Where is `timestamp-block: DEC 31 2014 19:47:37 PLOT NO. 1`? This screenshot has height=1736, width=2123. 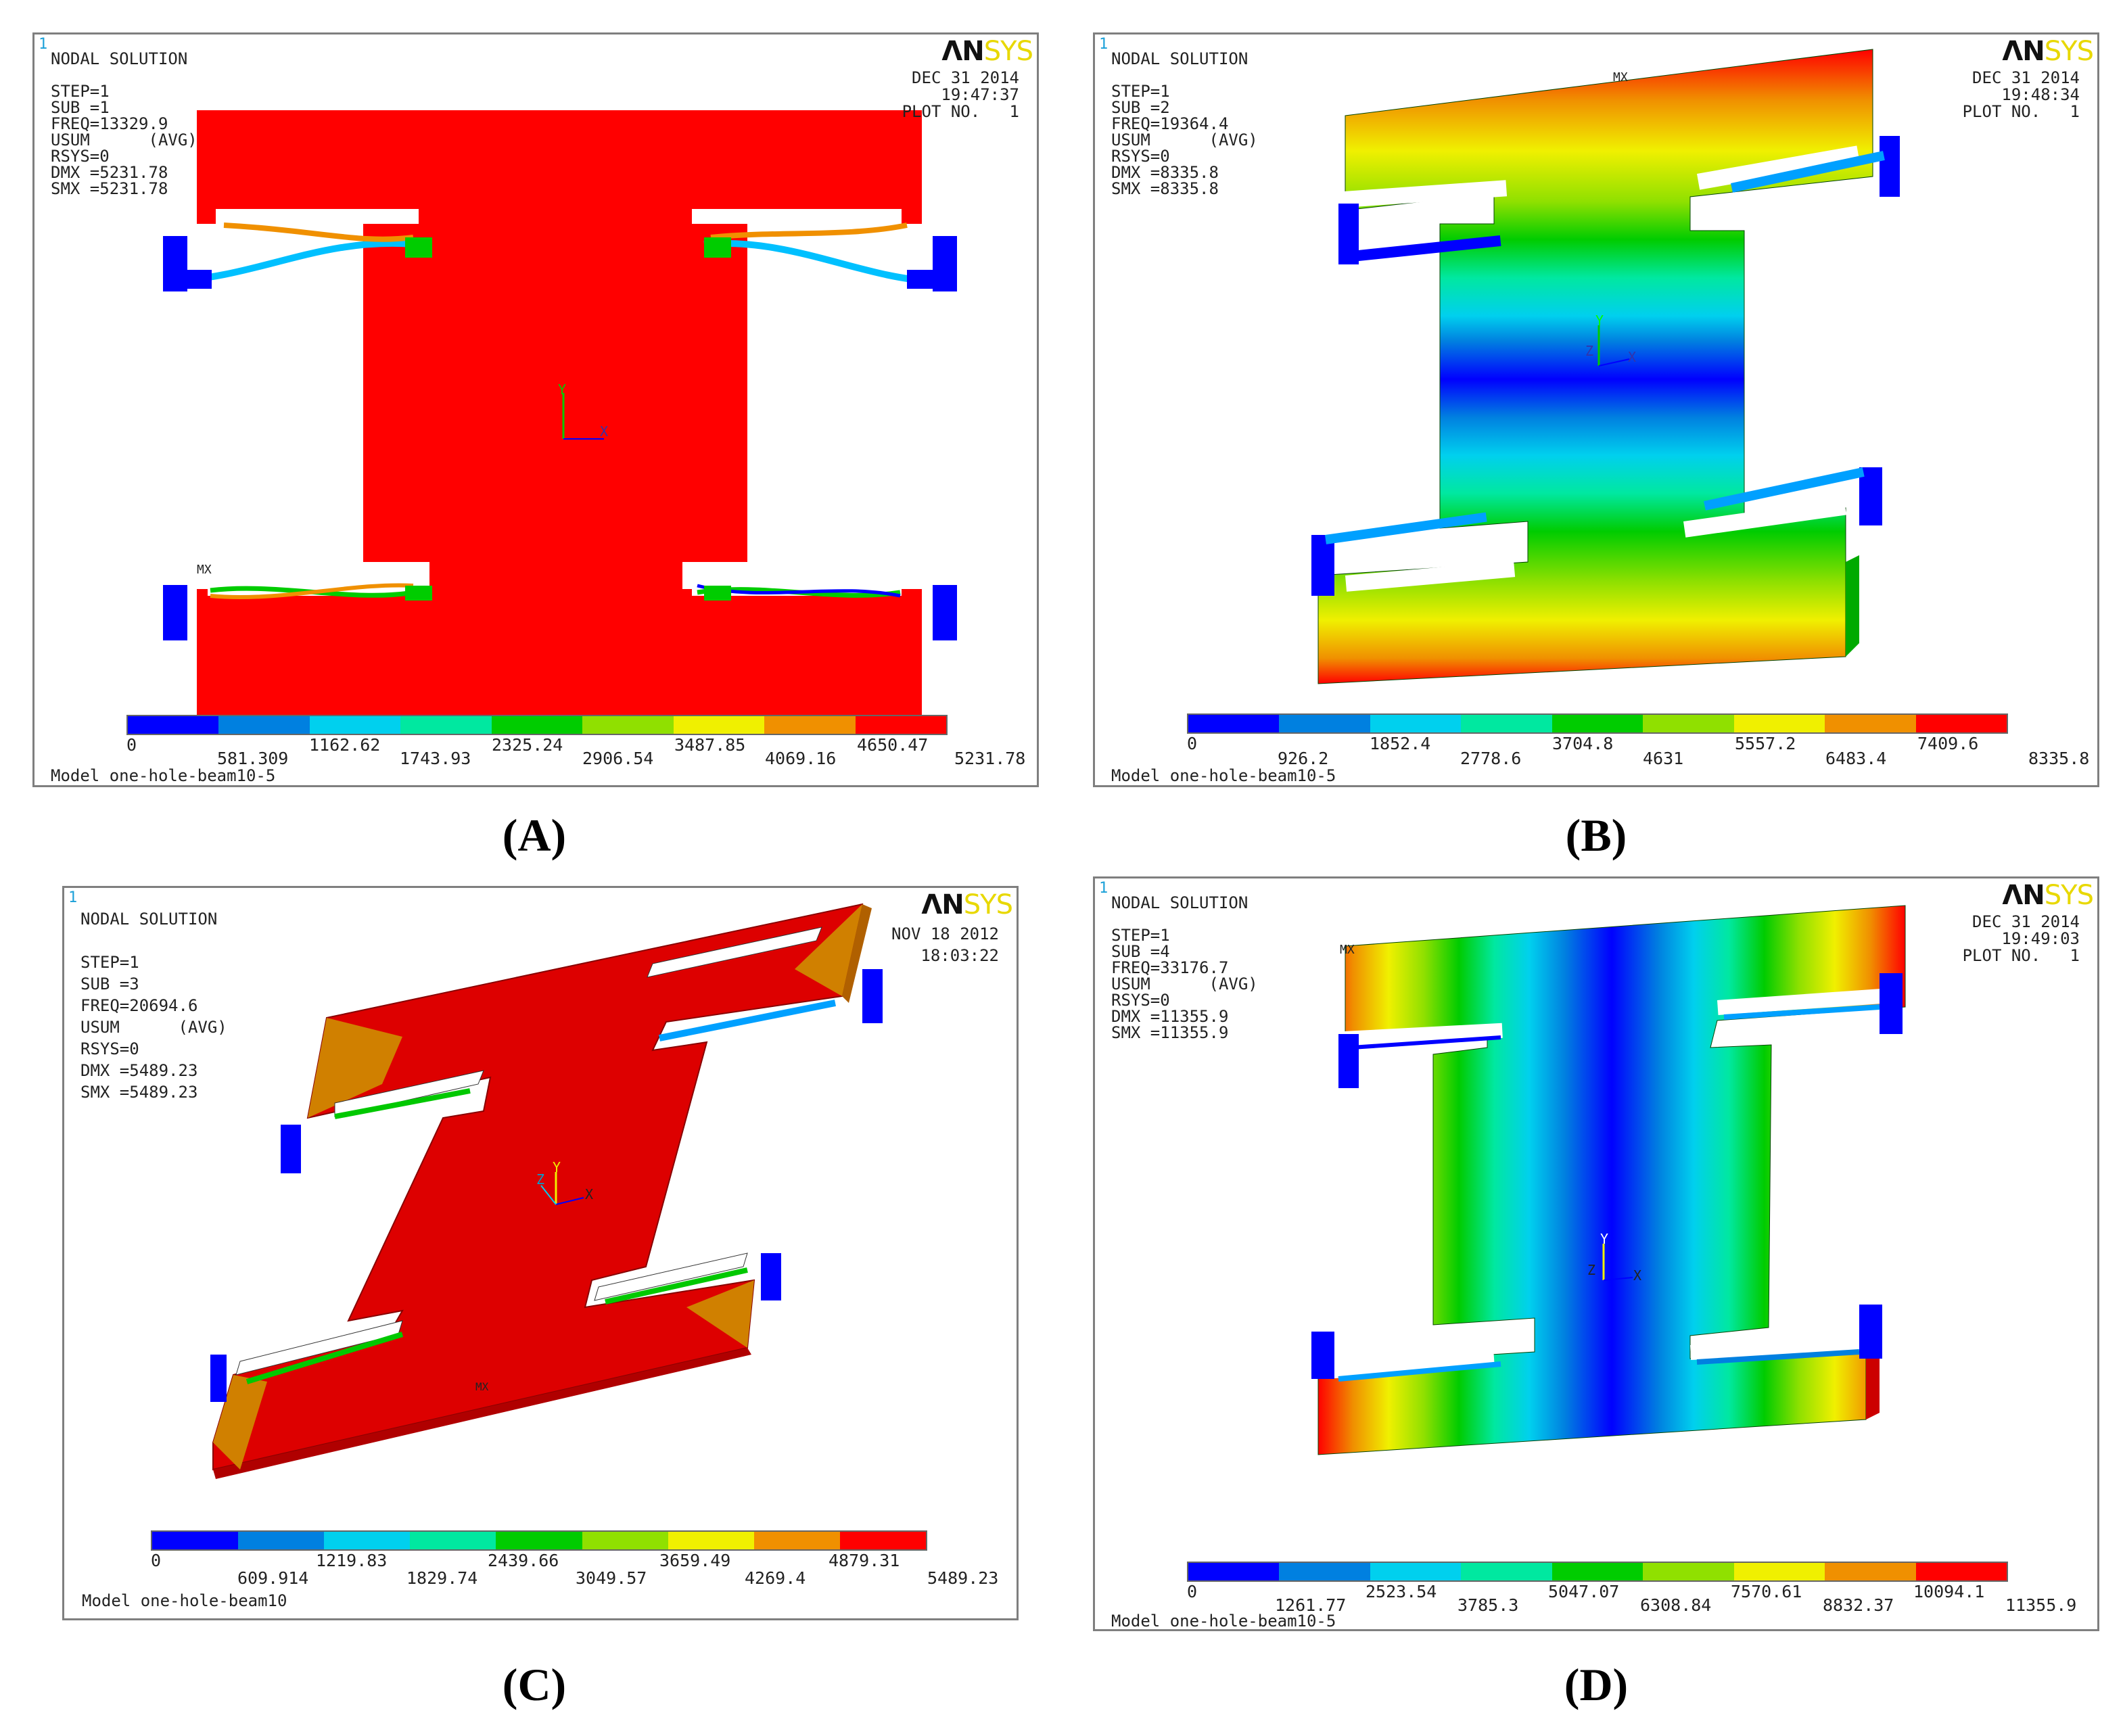 timestamp-block: DEC 31 2014 19:47:37 PLOT NO. 1 is located at coordinates (960, 94).